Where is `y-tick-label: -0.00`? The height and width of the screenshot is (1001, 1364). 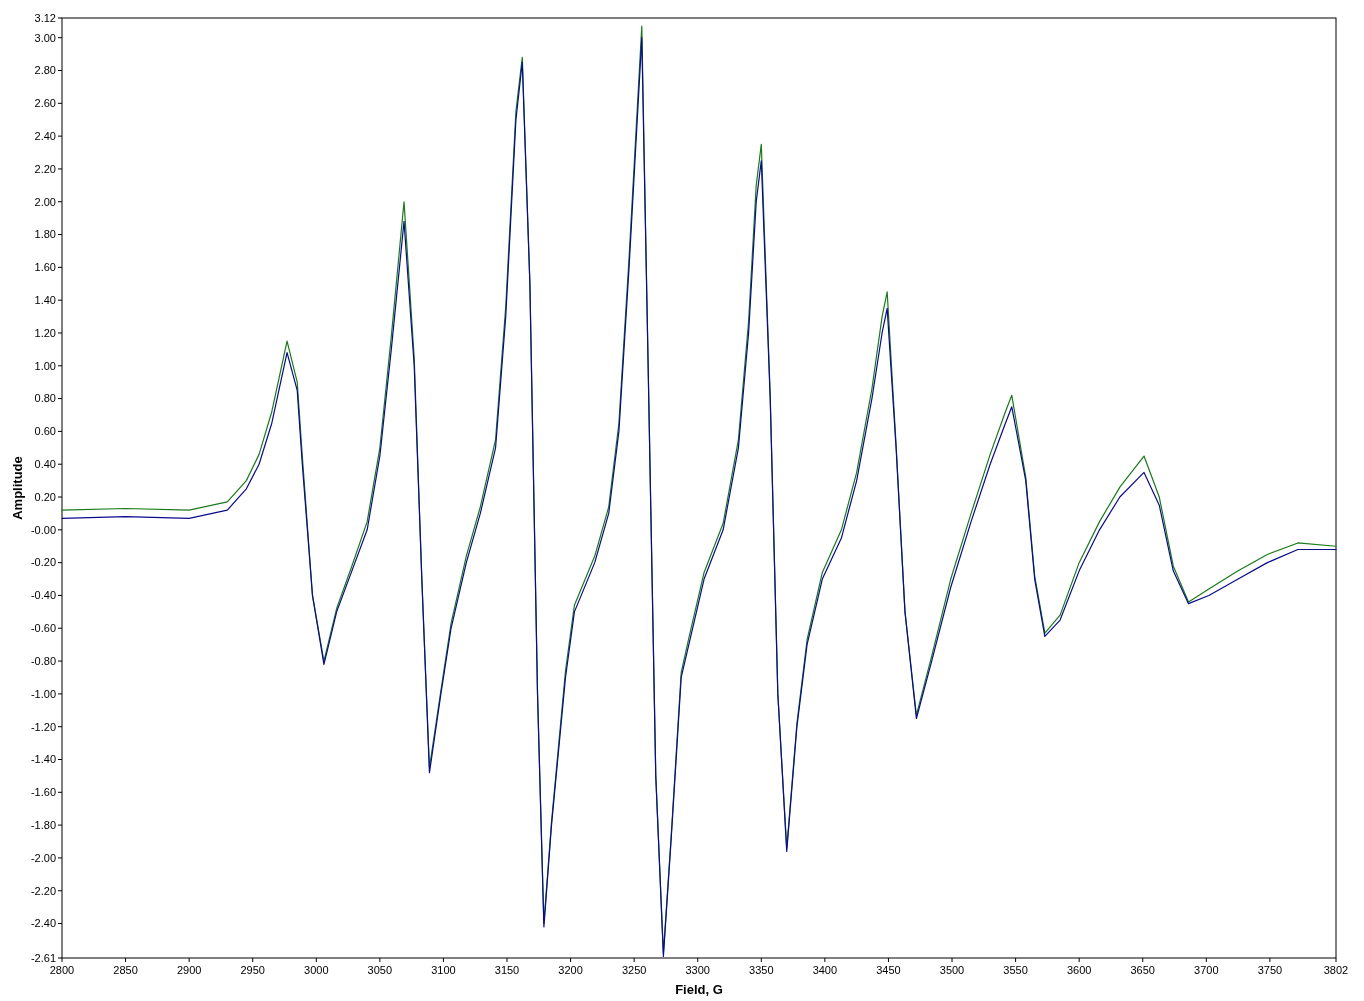
y-tick-label: -0.00 is located at coordinates (43, 529).